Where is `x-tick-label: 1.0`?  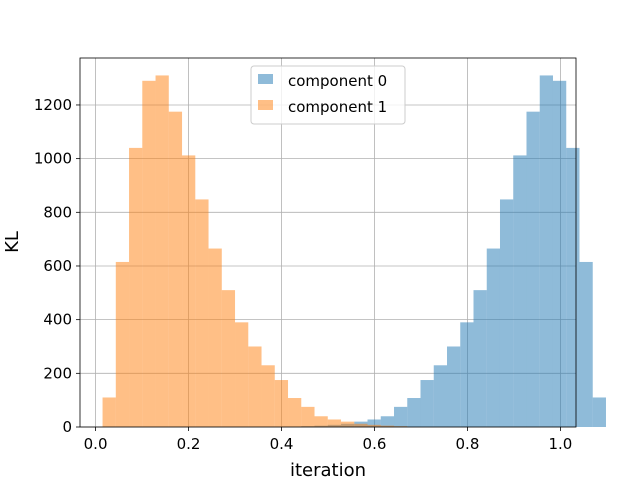 x-tick-label: 1.0 is located at coordinates (560, 444).